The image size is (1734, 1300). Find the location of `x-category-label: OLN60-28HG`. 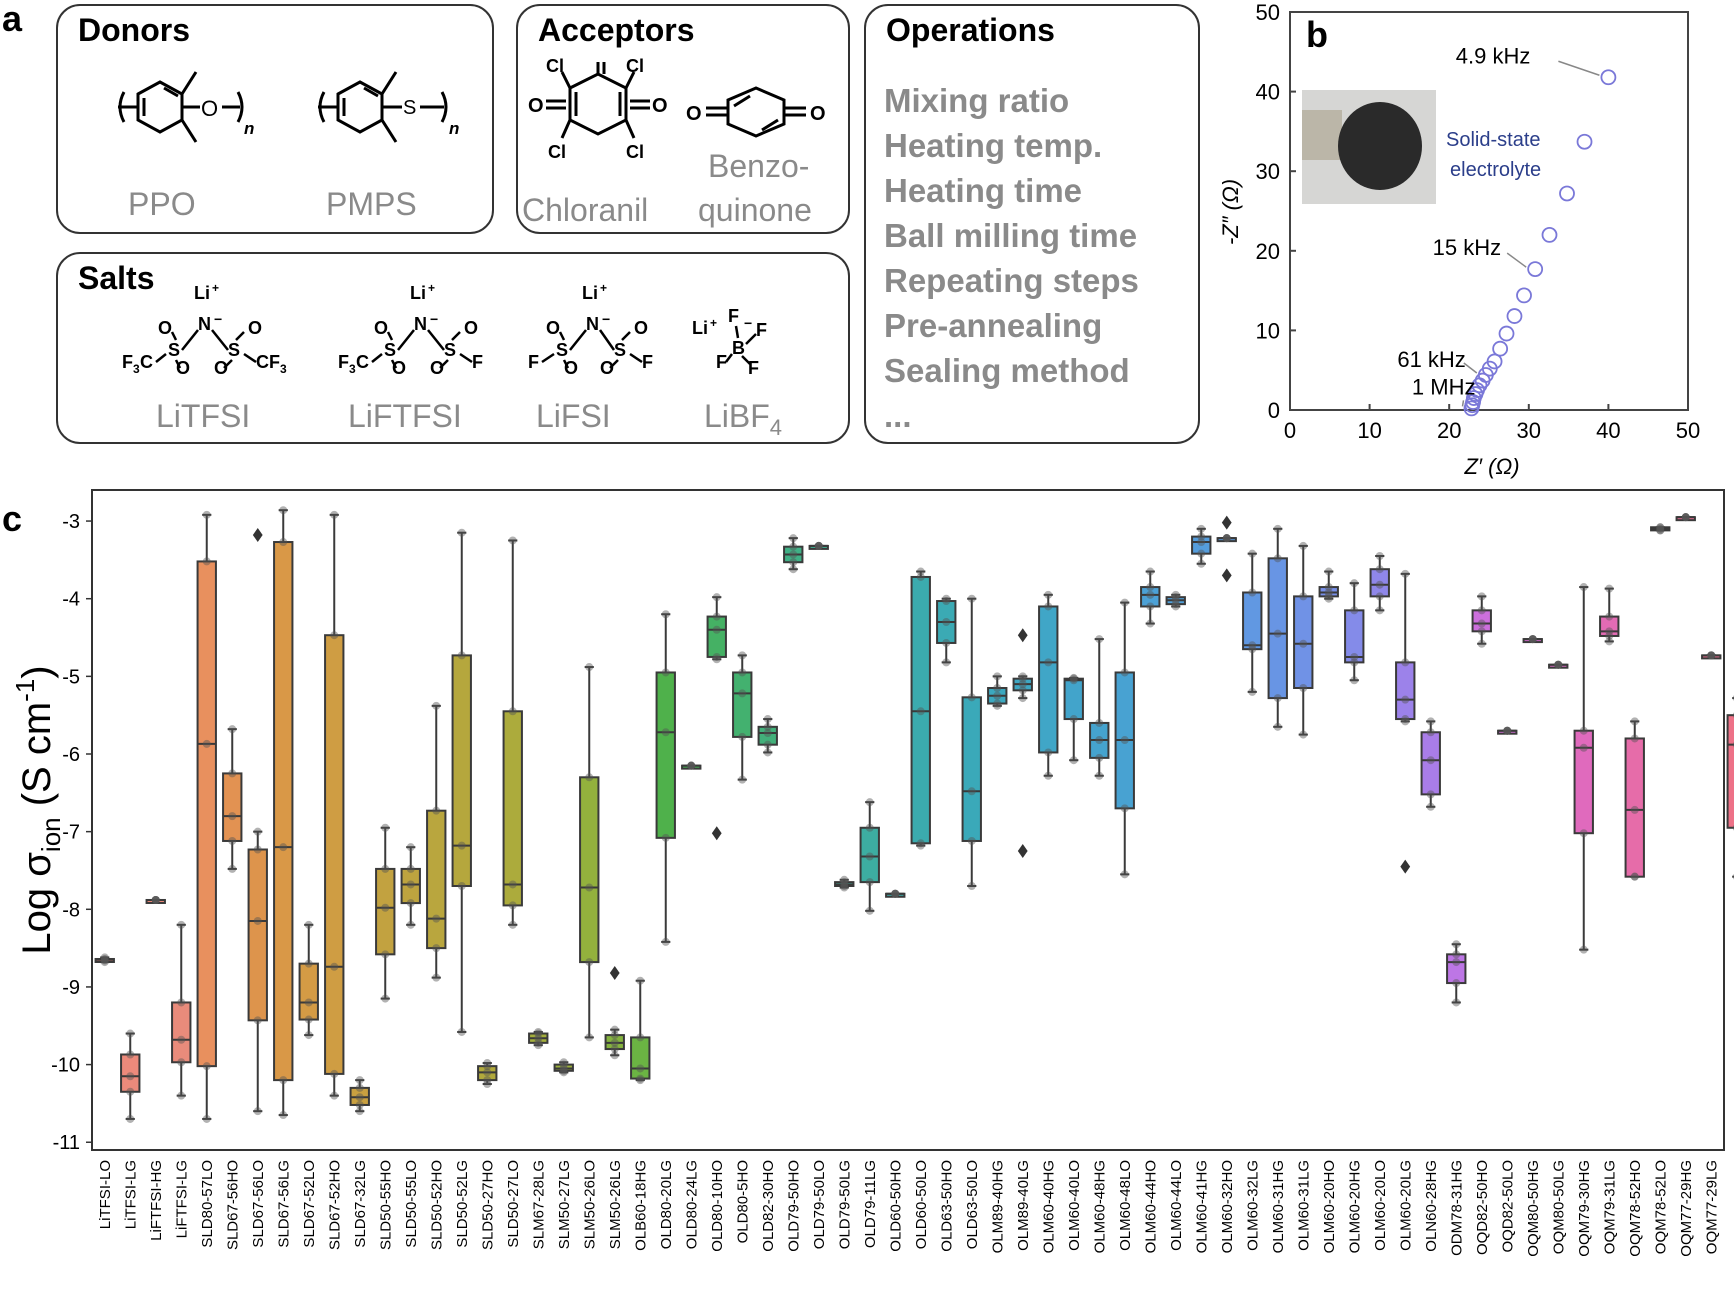

x-category-label: OLN60-28HG is located at coordinates (1431, 1206).